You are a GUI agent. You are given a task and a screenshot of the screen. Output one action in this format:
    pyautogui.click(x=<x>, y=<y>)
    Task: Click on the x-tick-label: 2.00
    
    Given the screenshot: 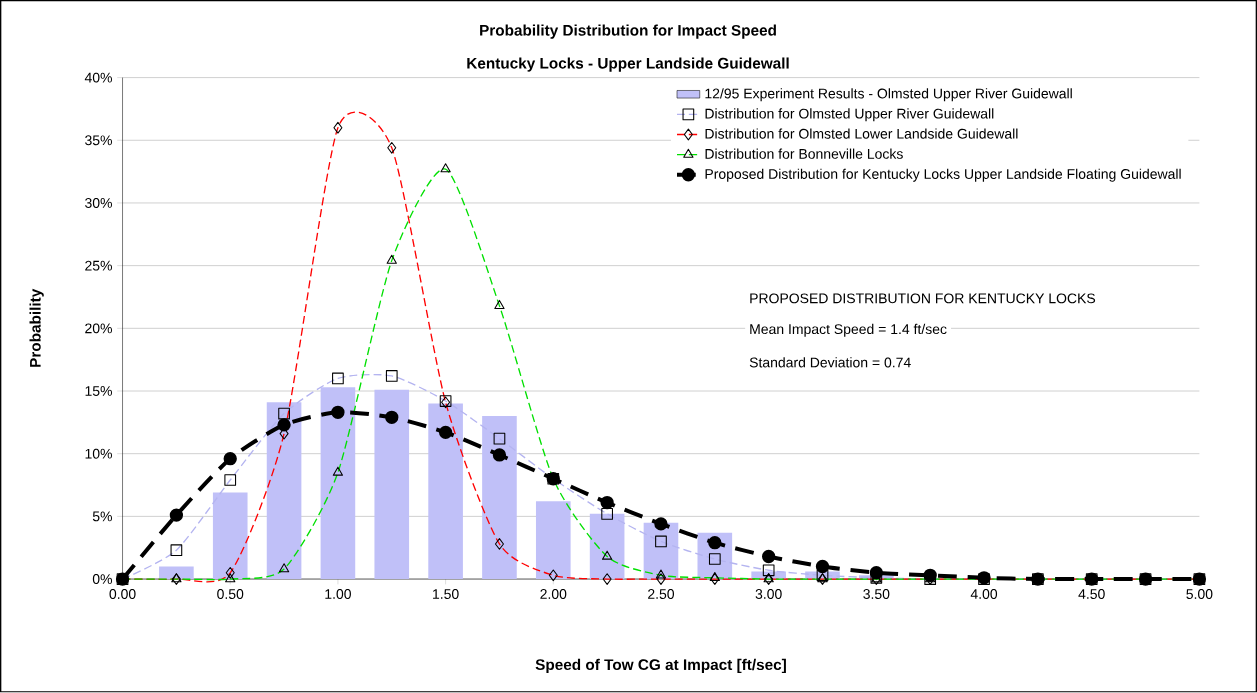 What is the action you would take?
    pyautogui.click(x=553, y=594)
    